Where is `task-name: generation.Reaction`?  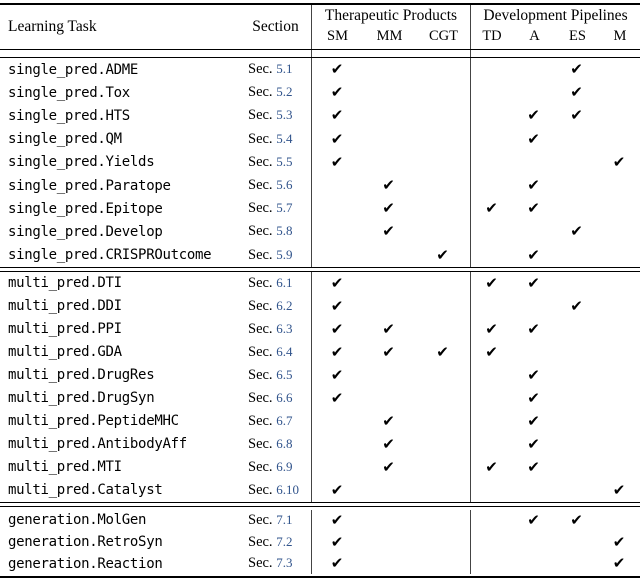
task-name: generation.Reaction is located at coordinates (85, 563).